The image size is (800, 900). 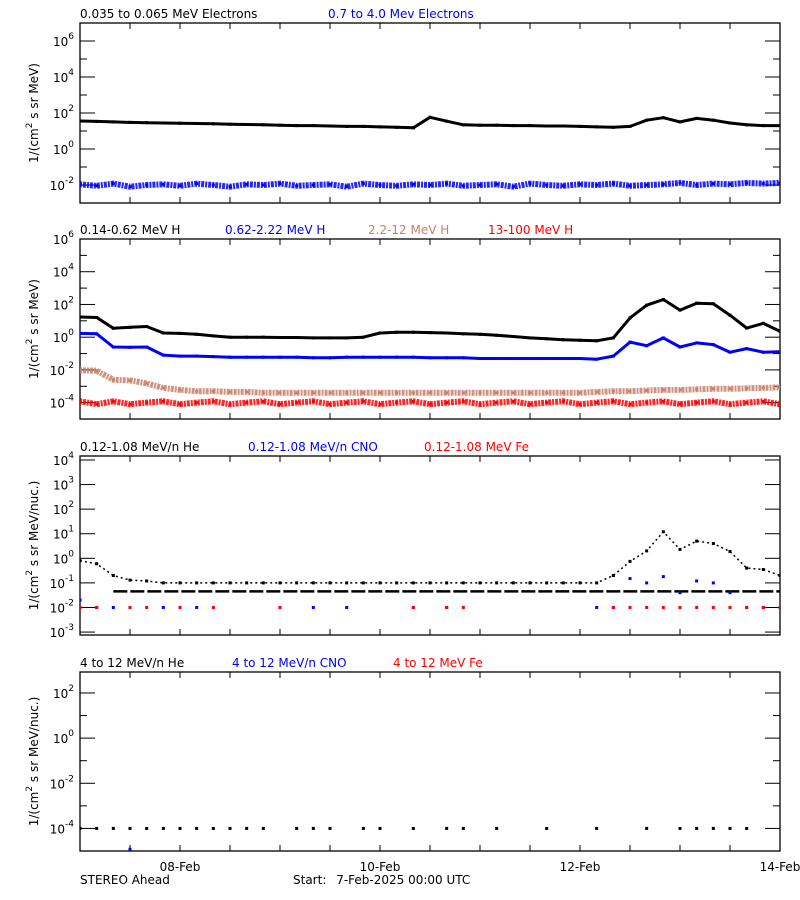 What do you see at coordinates (414, 828) in the screenshot?
I see `series-4-to-12-mev-n-he` at bounding box center [414, 828].